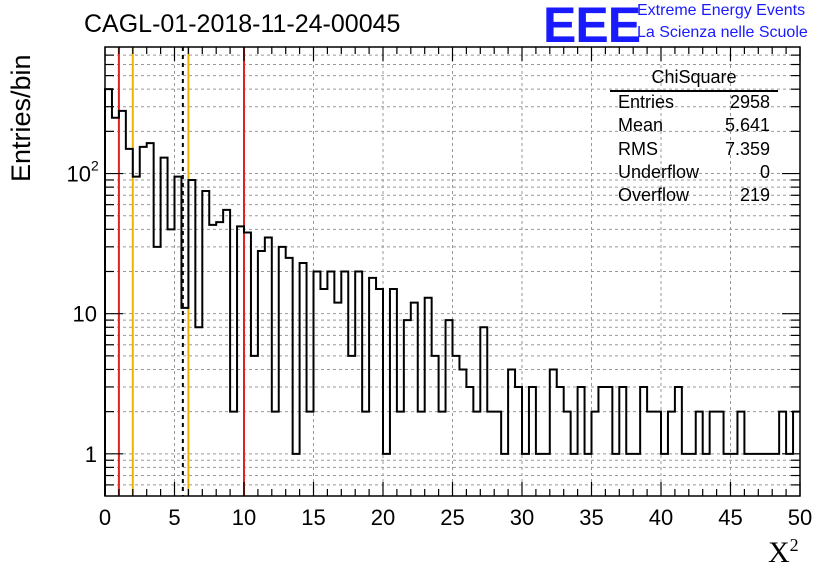  Describe the element at coordinates (641, 125) in the screenshot. I see `stats-label: Mean` at that location.